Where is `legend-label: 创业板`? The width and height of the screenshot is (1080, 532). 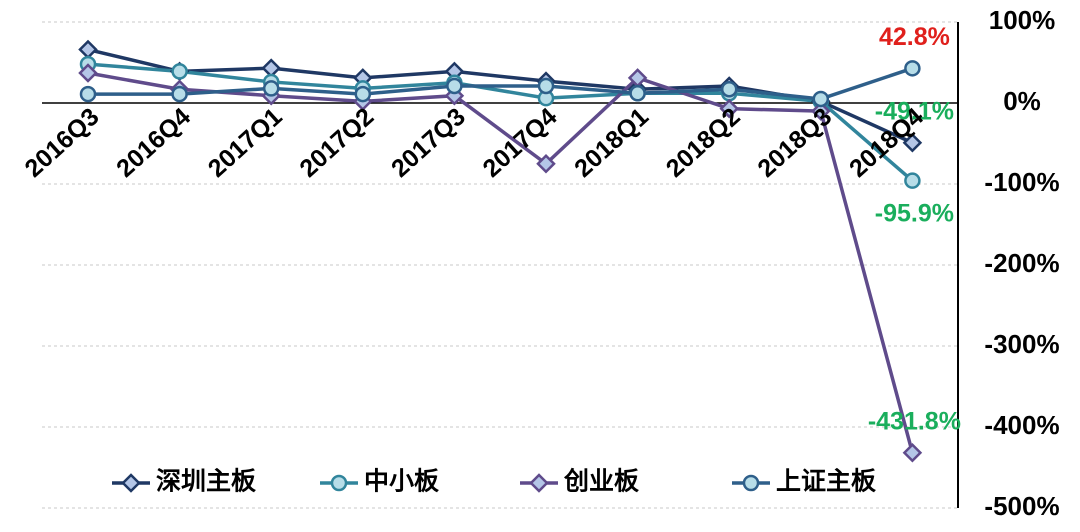
legend-label: 创业板 is located at coordinates (601, 482).